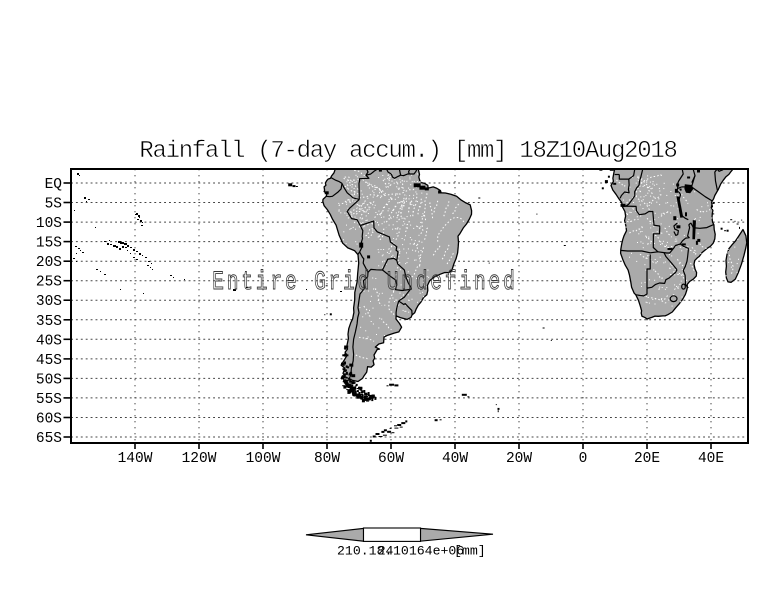 This screenshot has width=784, height=612. What do you see at coordinates (49, 224) in the screenshot?
I see `svg-text: 10S` at bounding box center [49, 224].